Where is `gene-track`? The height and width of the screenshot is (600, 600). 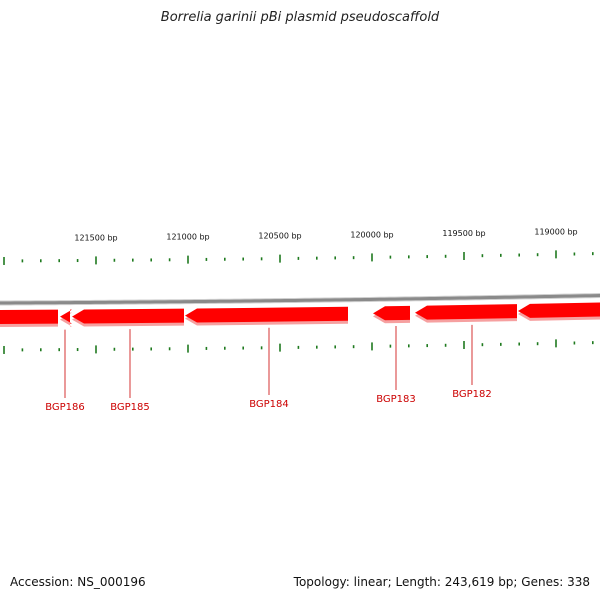
gene-track is located at coordinates (300, 314).